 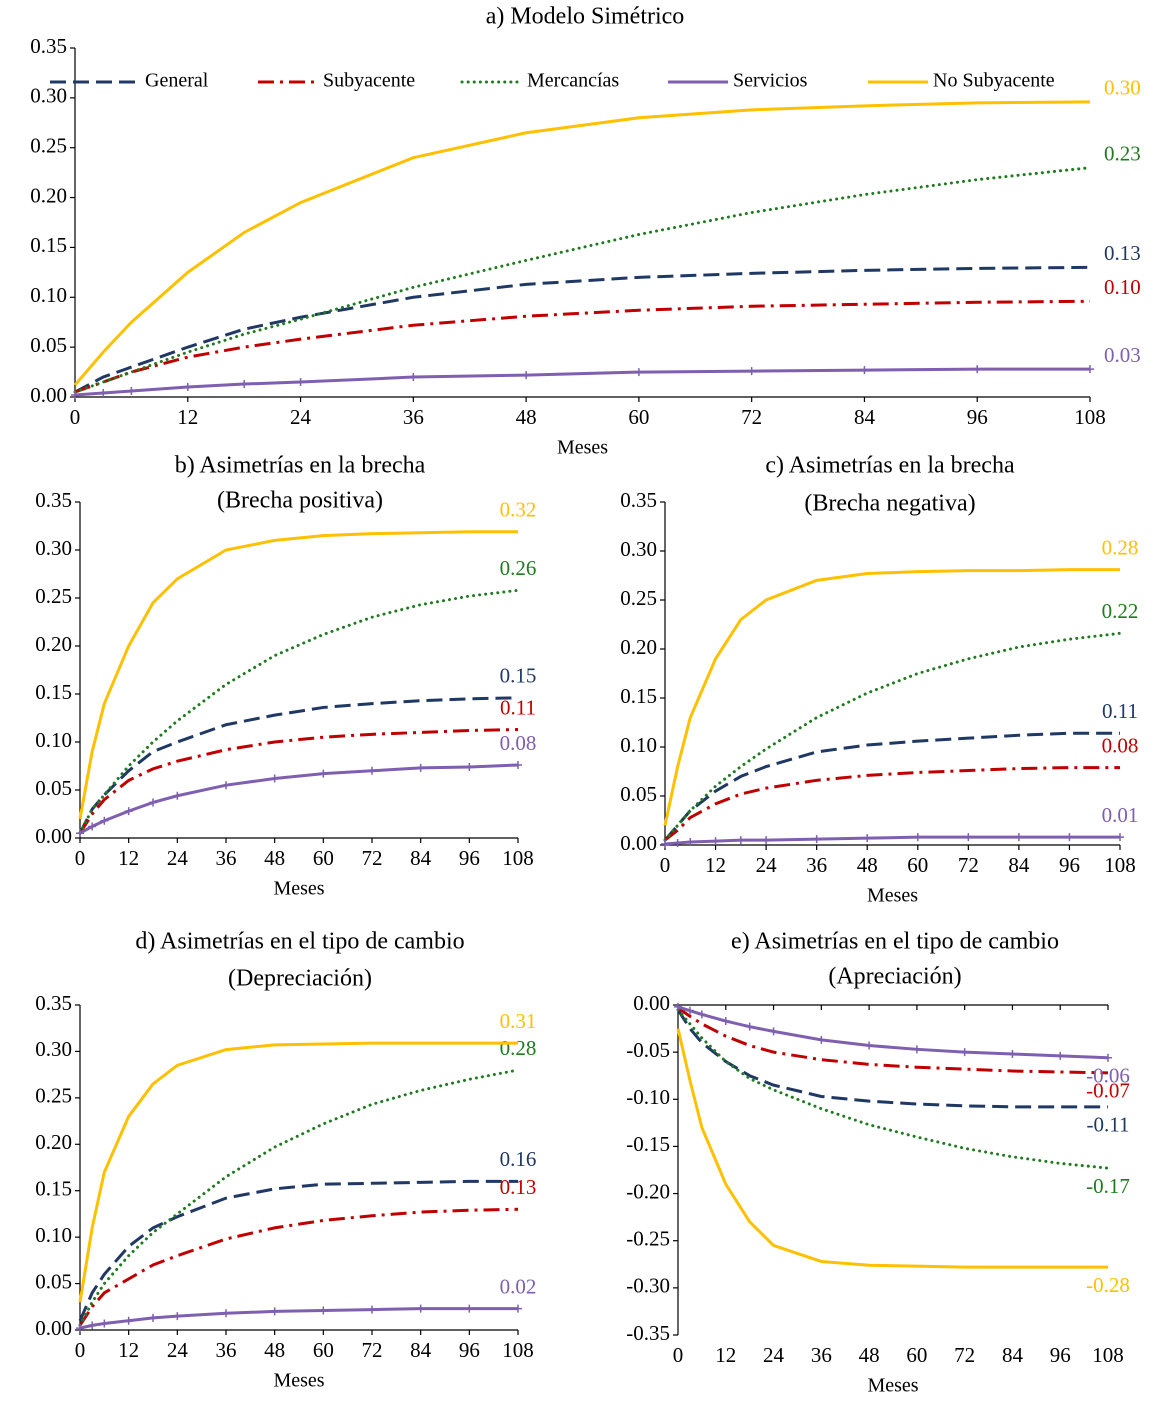 I want to click on value-label: -0.28, so click(x=1108, y=1285).